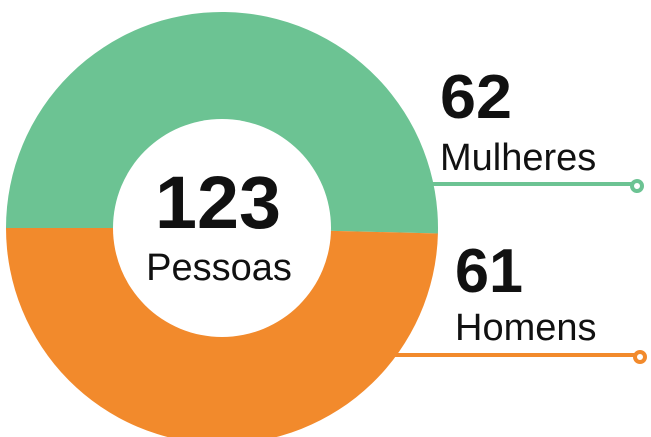  Describe the element at coordinates (218, 202) in the screenshot. I see `center-value: 123` at that location.